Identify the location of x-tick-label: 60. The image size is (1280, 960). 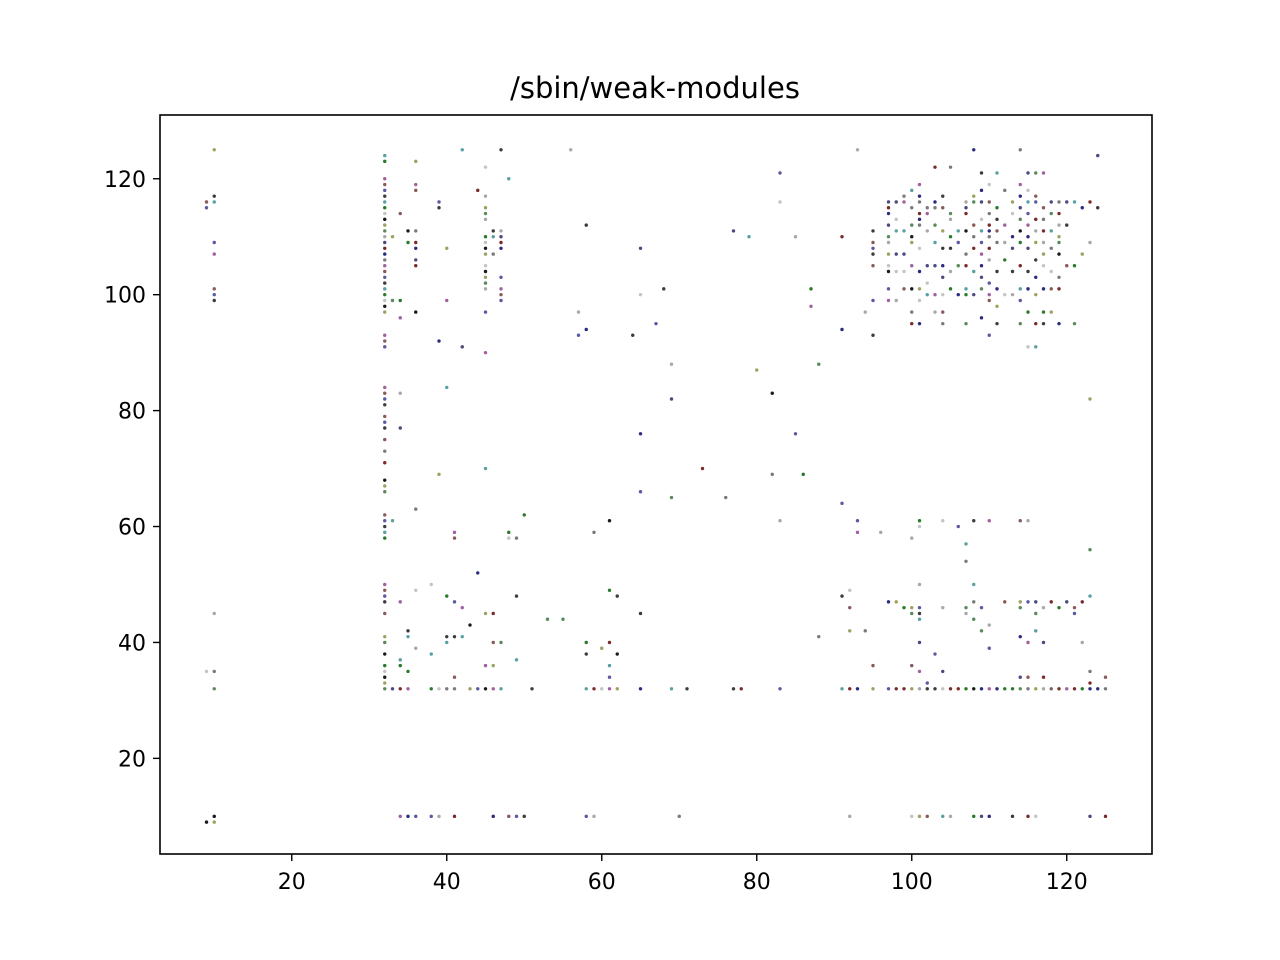
(602, 882).